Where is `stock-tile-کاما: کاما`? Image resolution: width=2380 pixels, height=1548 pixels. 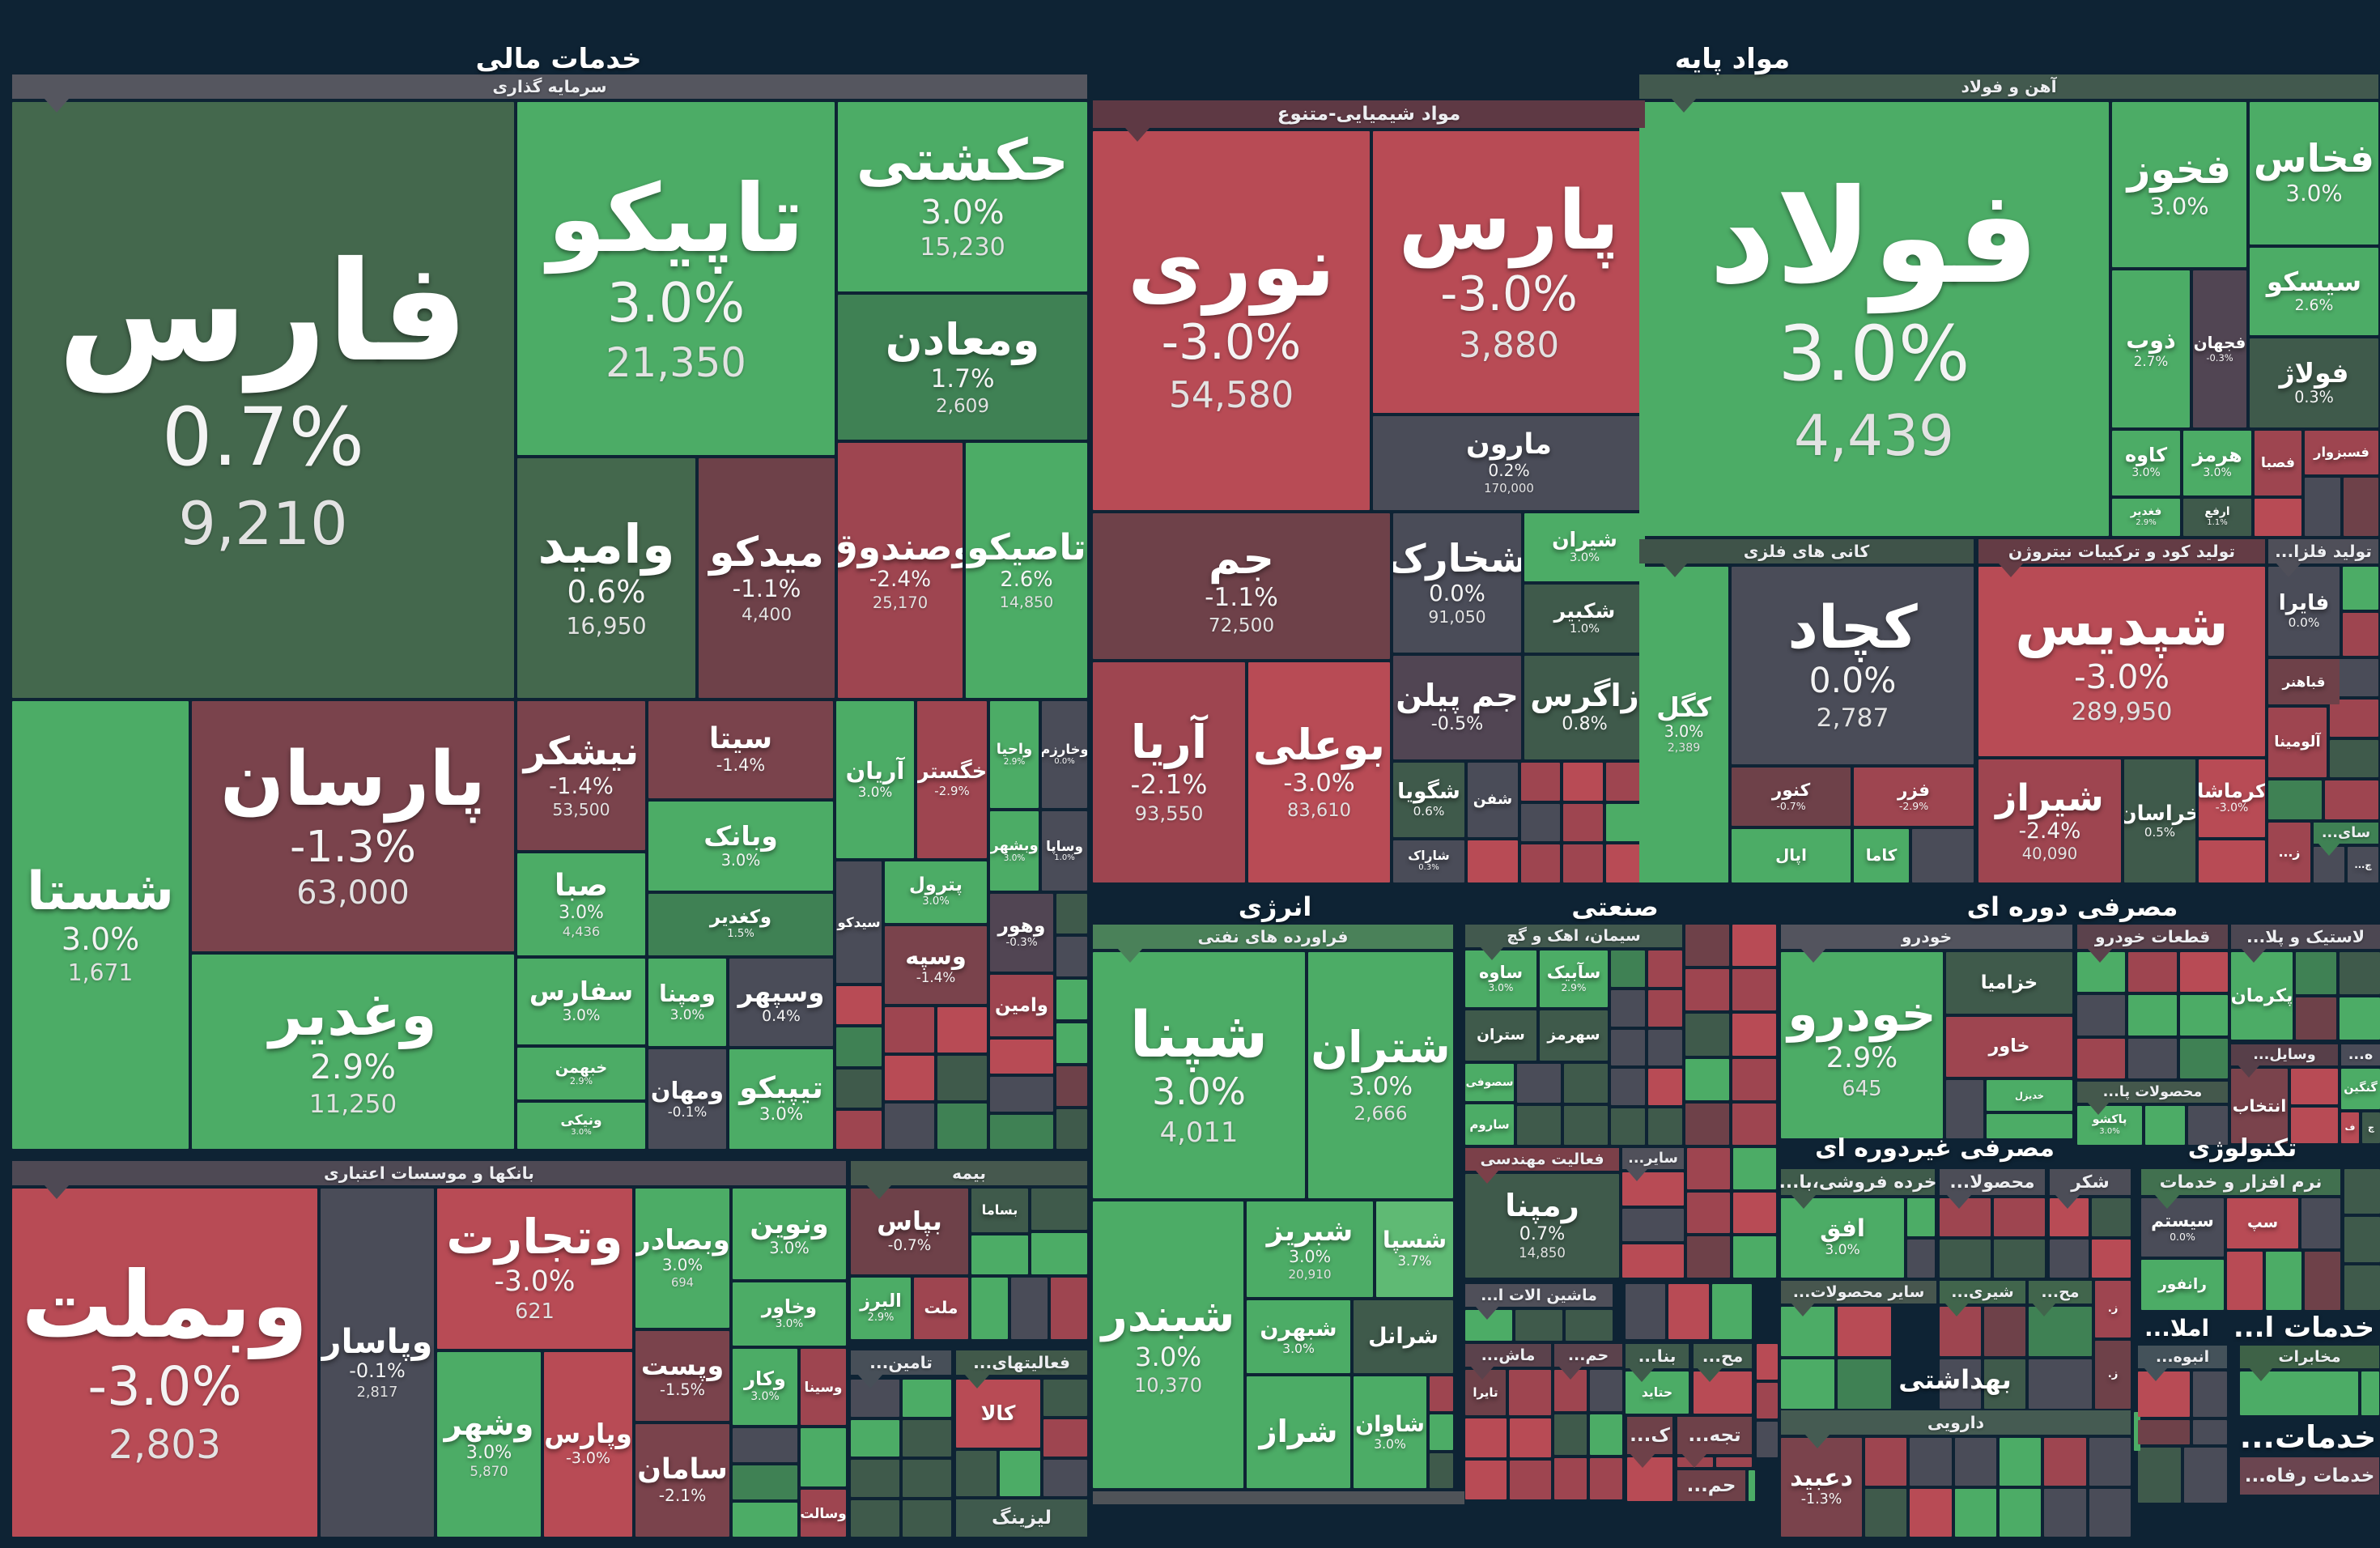
stock-tile-کاما: کاما is located at coordinates (1882, 856).